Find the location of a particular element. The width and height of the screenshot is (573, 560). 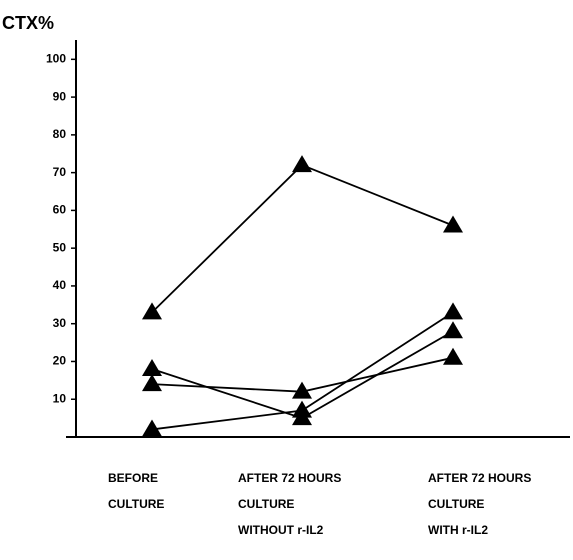

y-tick-label: 50 is located at coordinates (60, 247).